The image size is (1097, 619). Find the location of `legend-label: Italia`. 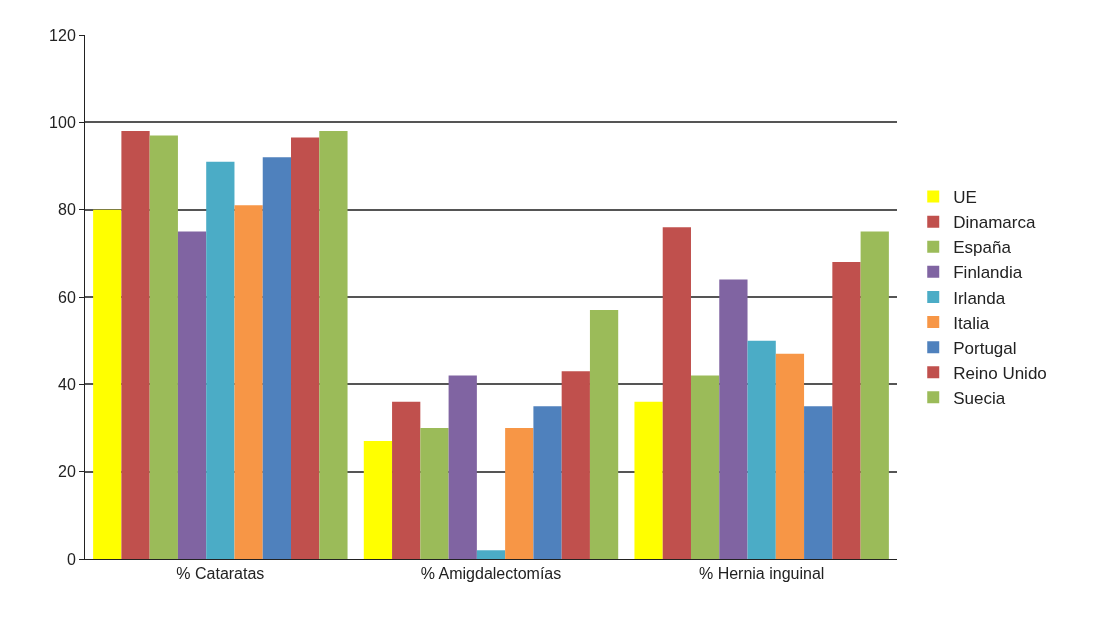

legend-label: Italia is located at coordinates (971, 323).